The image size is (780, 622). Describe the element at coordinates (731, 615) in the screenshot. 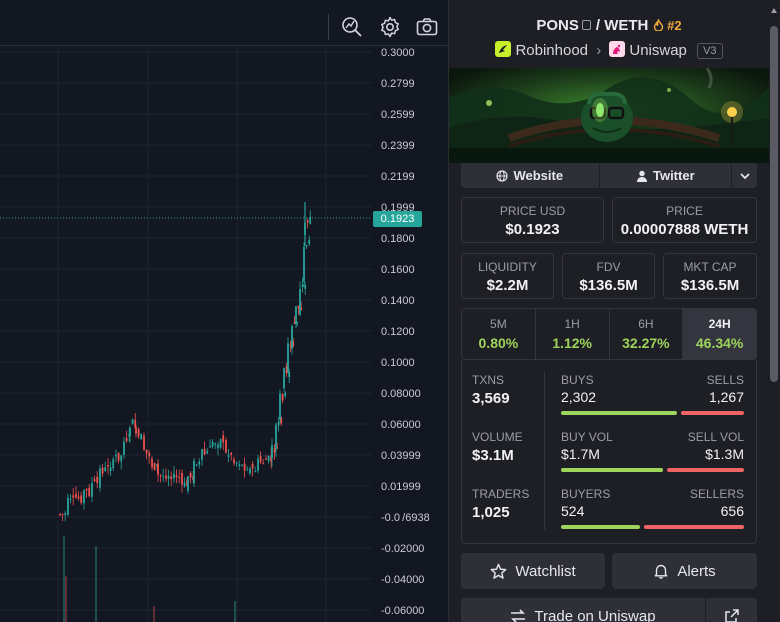

I see `external-link-icon` at that location.